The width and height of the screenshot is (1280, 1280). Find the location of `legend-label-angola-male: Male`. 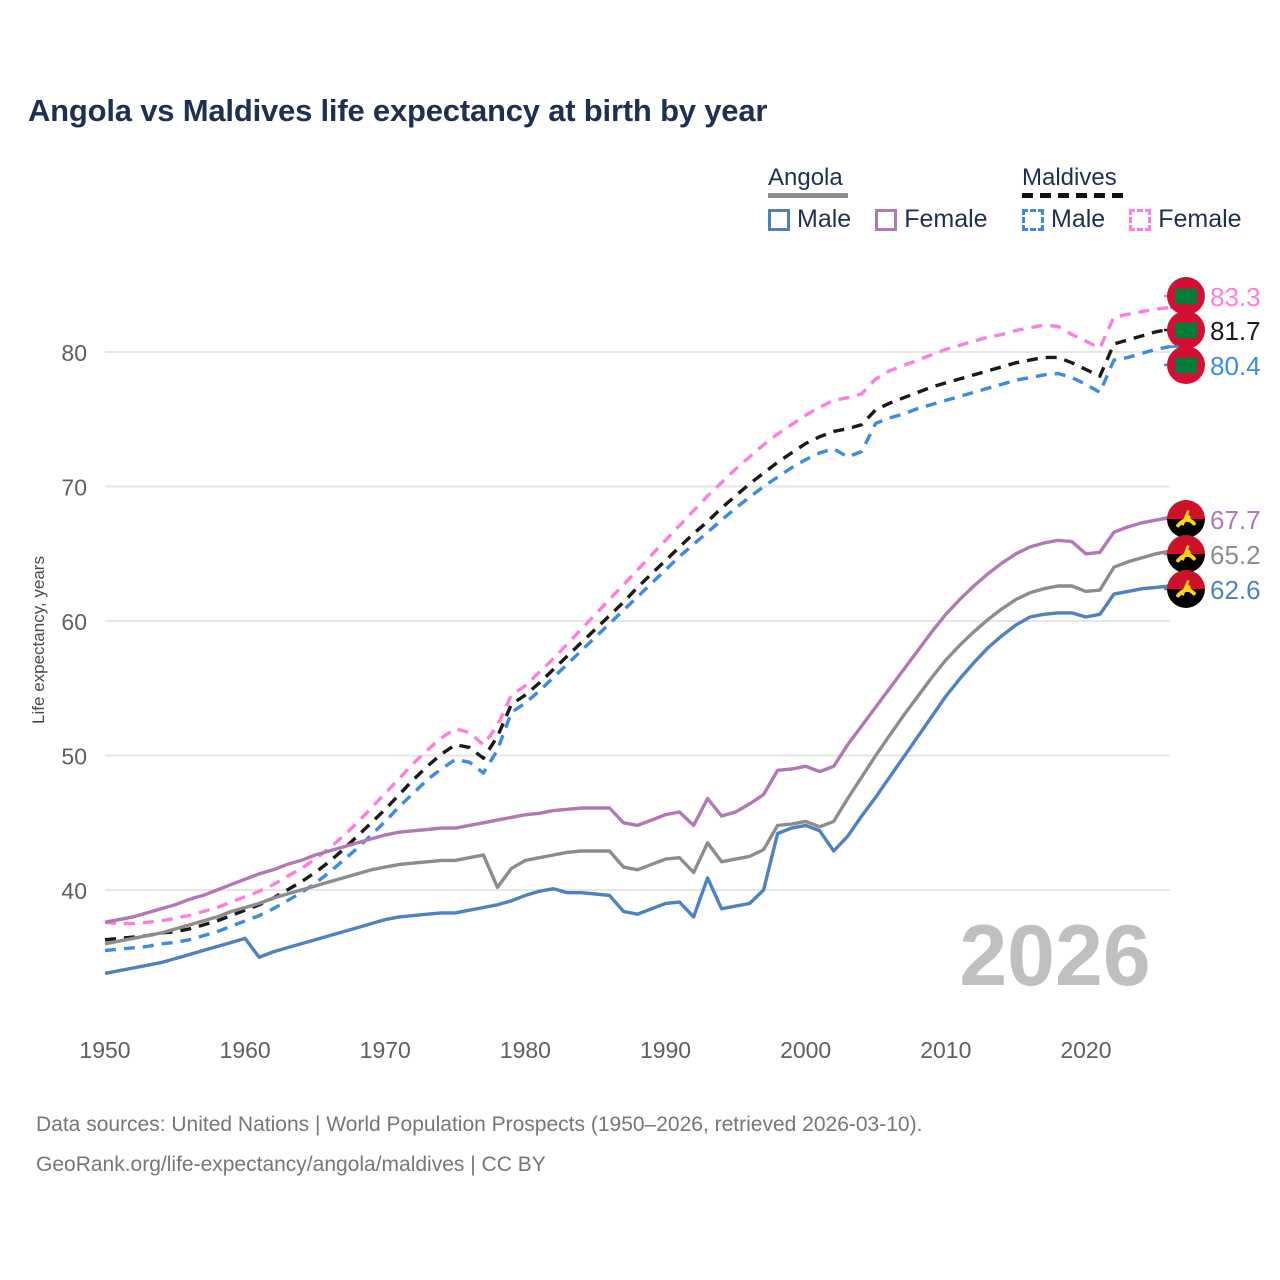

legend-label-angola-male: Male is located at coordinates (824, 219).